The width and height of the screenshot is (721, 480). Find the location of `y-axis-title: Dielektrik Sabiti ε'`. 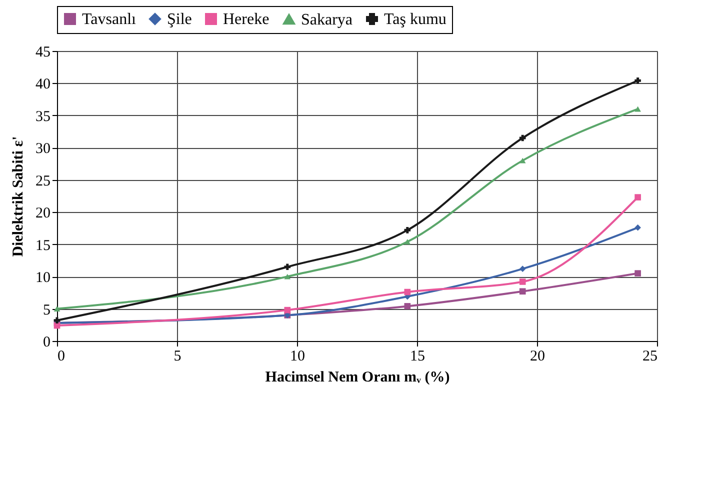

y-axis-title: Dielektrik Sabiti ε' is located at coordinates (18, 196).